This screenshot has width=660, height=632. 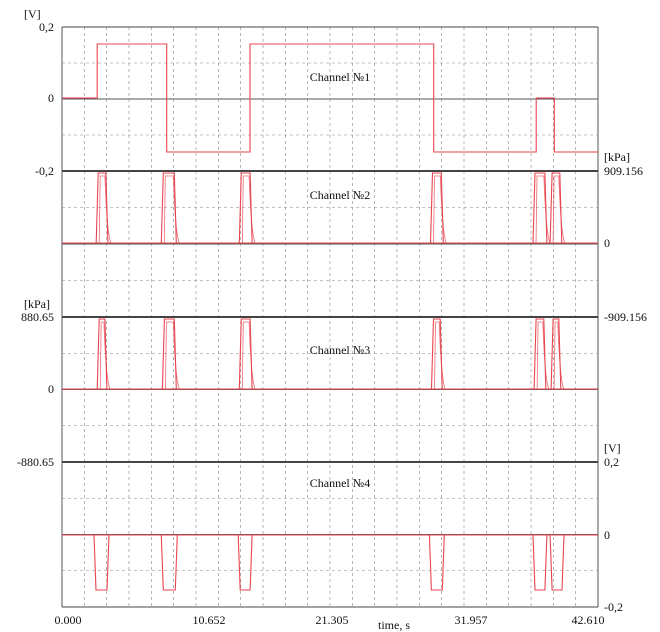 I want to click on channel-name: Channel №3, so click(x=340, y=350).